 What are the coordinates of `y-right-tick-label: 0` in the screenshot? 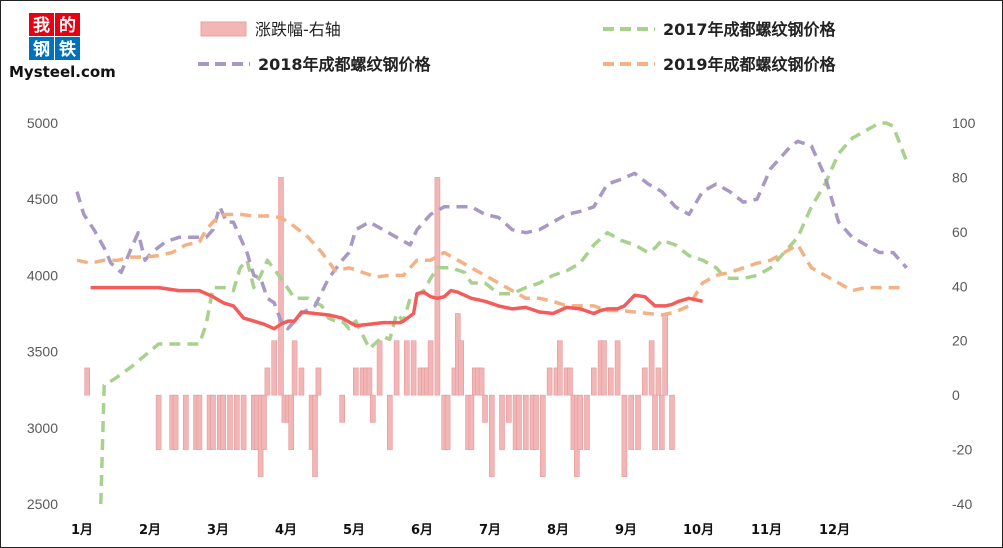 It's located at (956, 395).